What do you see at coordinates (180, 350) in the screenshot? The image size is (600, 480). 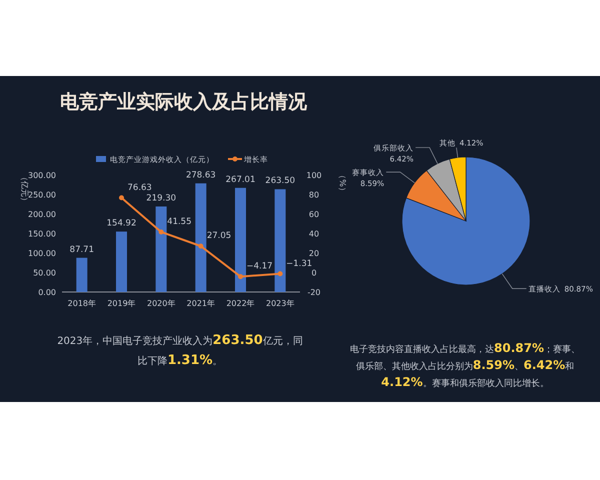 I see `text: 2023年，中国电子竞技产业收入为263.50亿元，同比下降1.31%。` at bounding box center [180, 350].